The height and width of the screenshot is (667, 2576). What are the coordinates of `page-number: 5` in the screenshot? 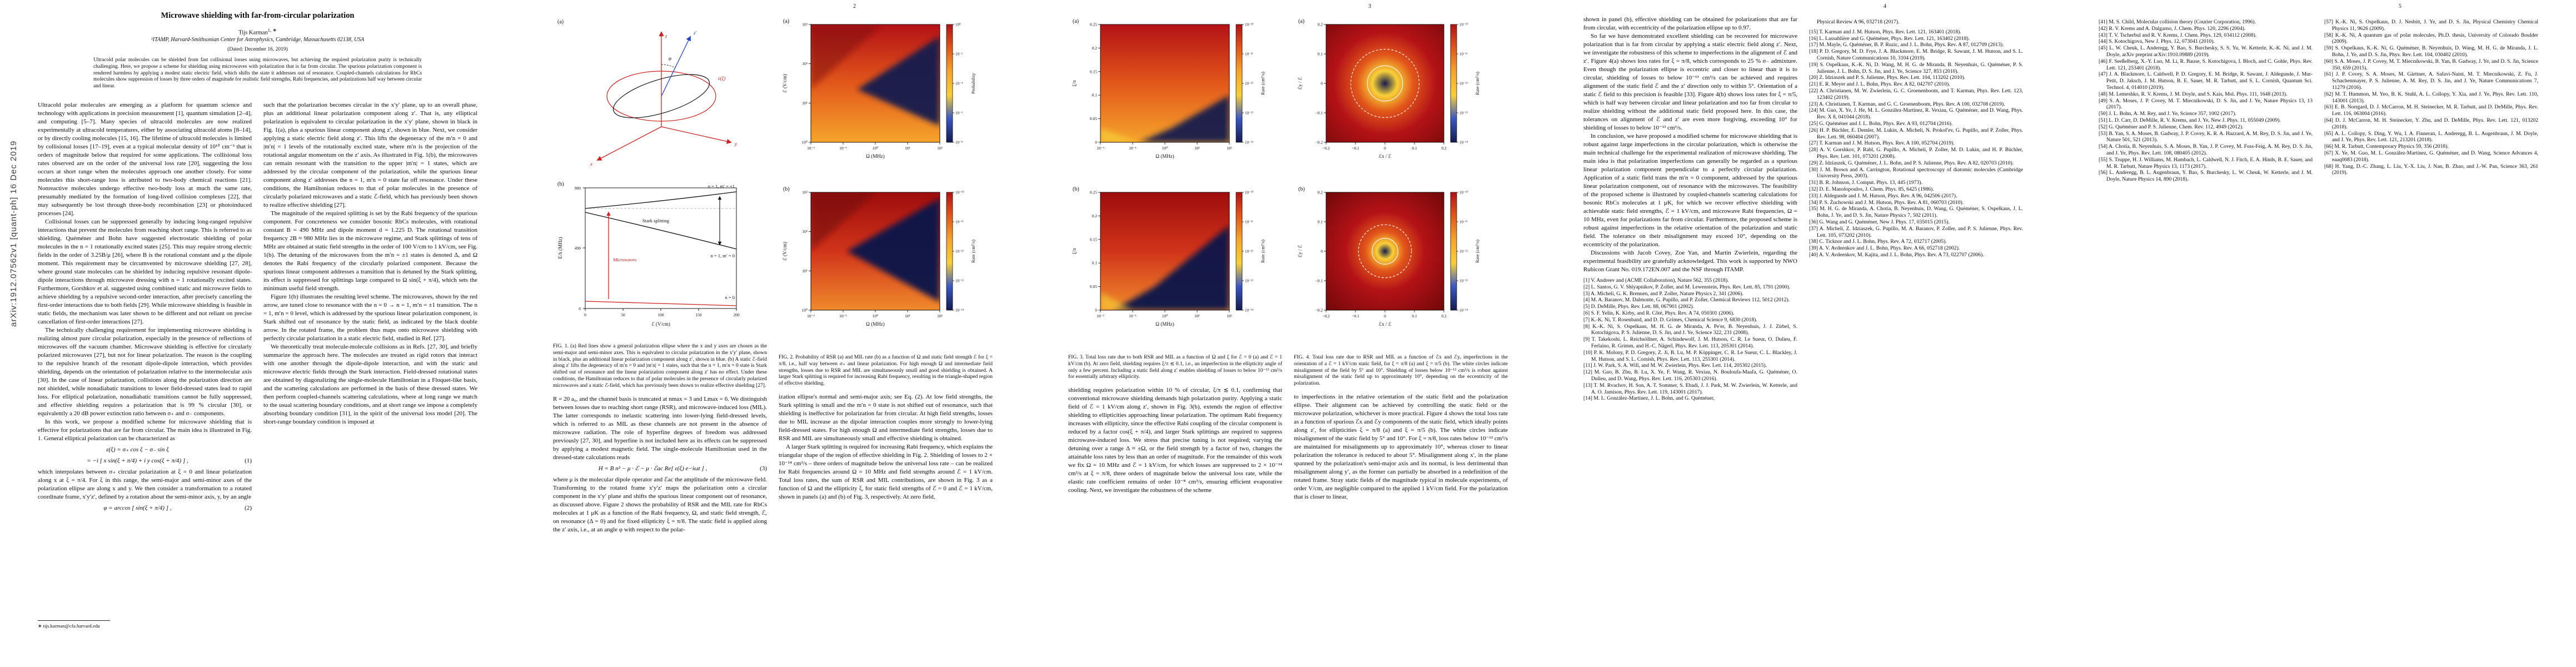 It's located at (2400, 6).